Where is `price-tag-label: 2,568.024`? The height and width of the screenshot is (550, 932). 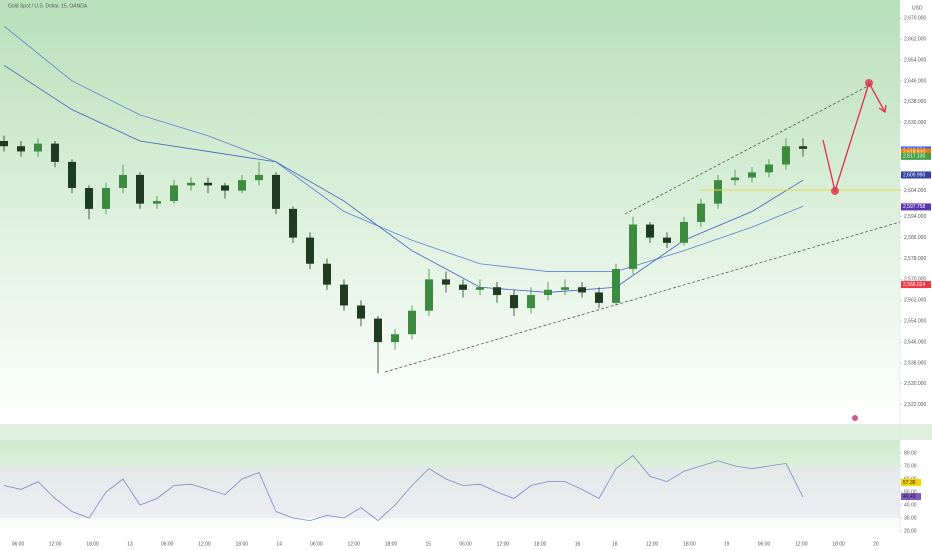 price-tag-label: 2,568.024 is located at coordinates (914, 285).